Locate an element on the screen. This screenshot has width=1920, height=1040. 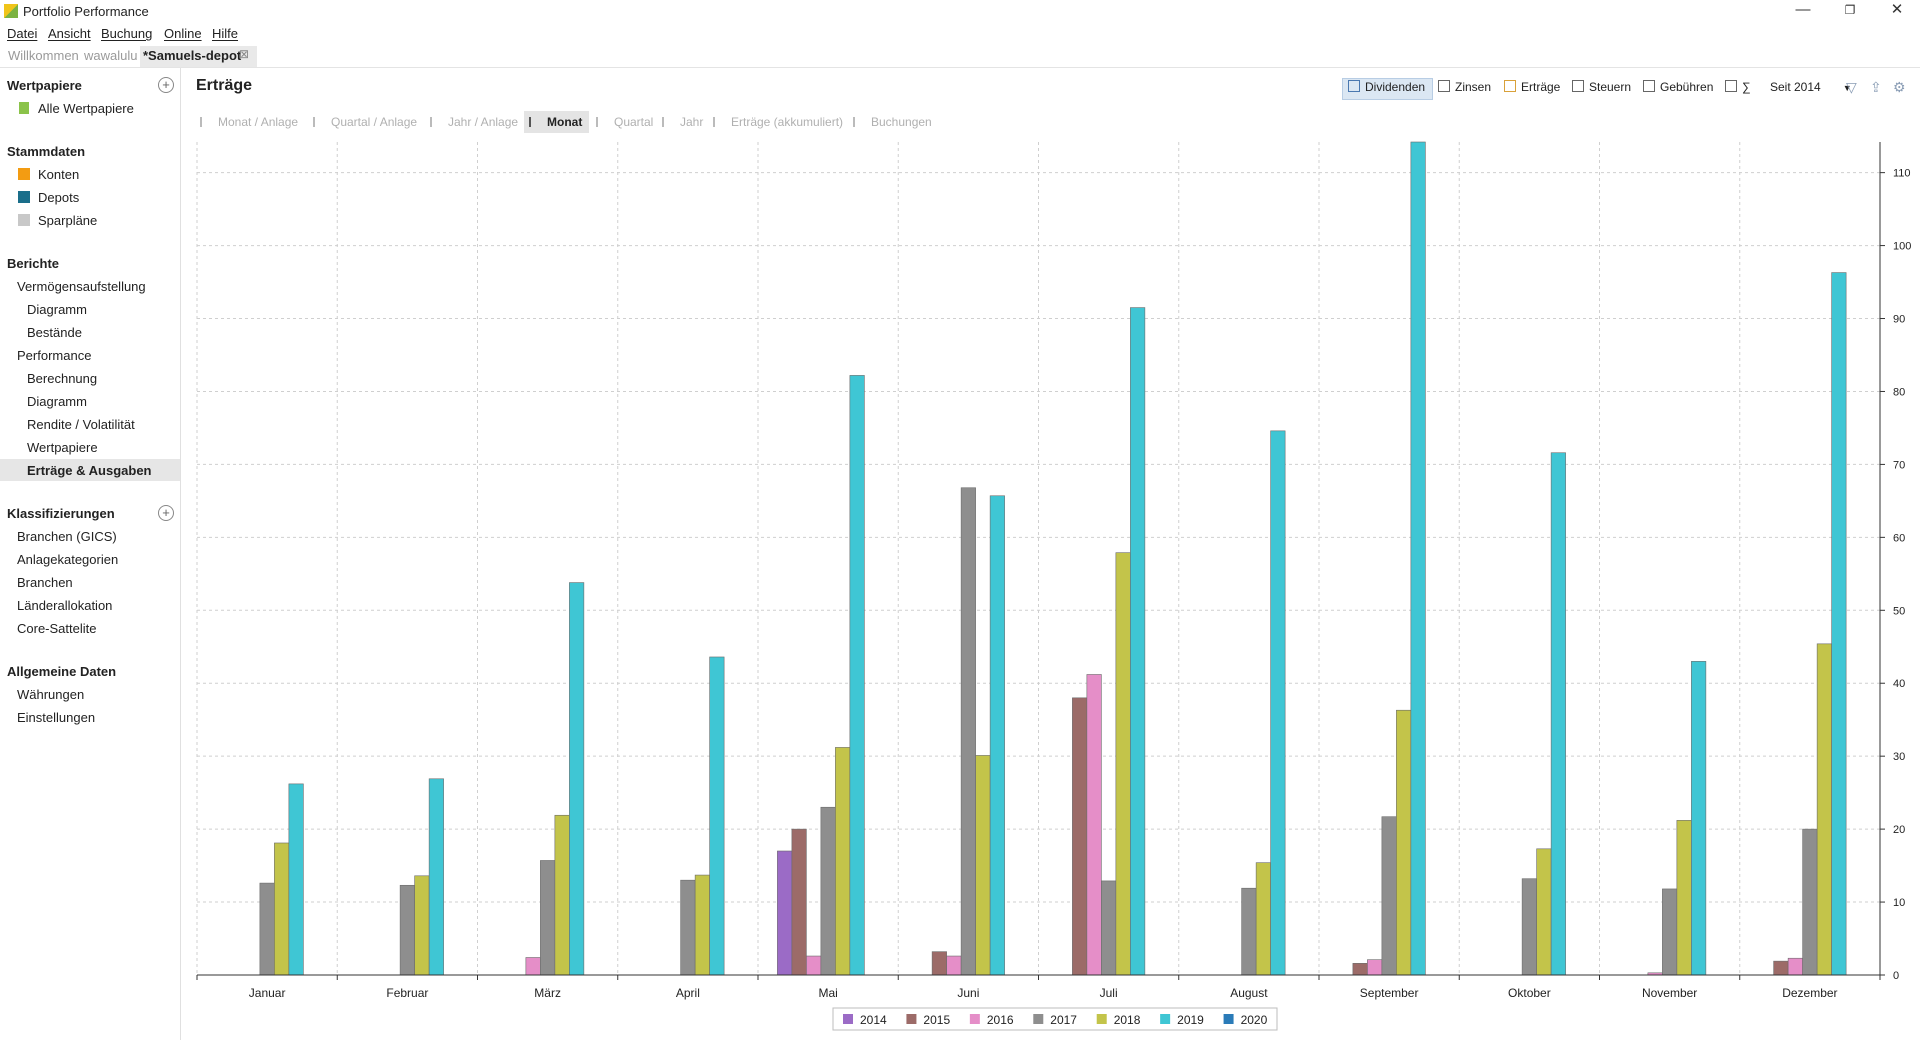
bar-2015-Juni is located at coordinates (939, 963).